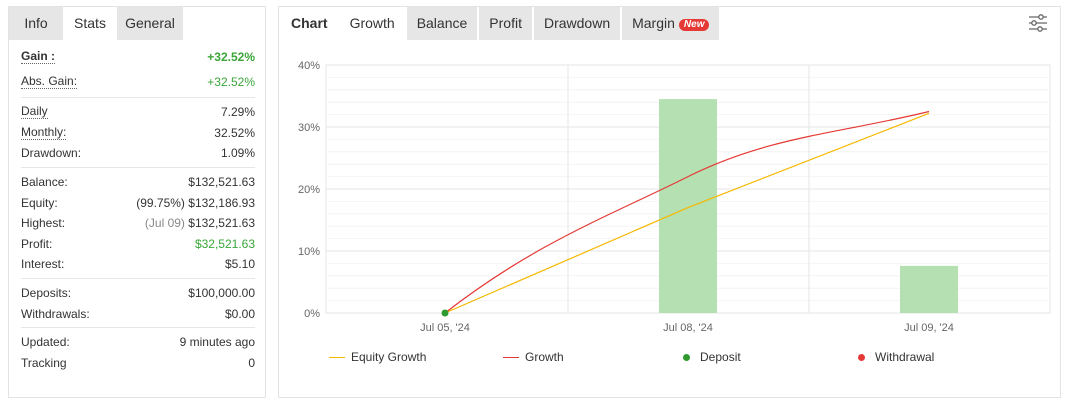 This screenshot has height=406, width=1066. What do you see at coordinates (138, 313) in the screenshot?
I see `stat-row-withdrawals: Withdrawals: $0.00` at bounding box center [138, 313].